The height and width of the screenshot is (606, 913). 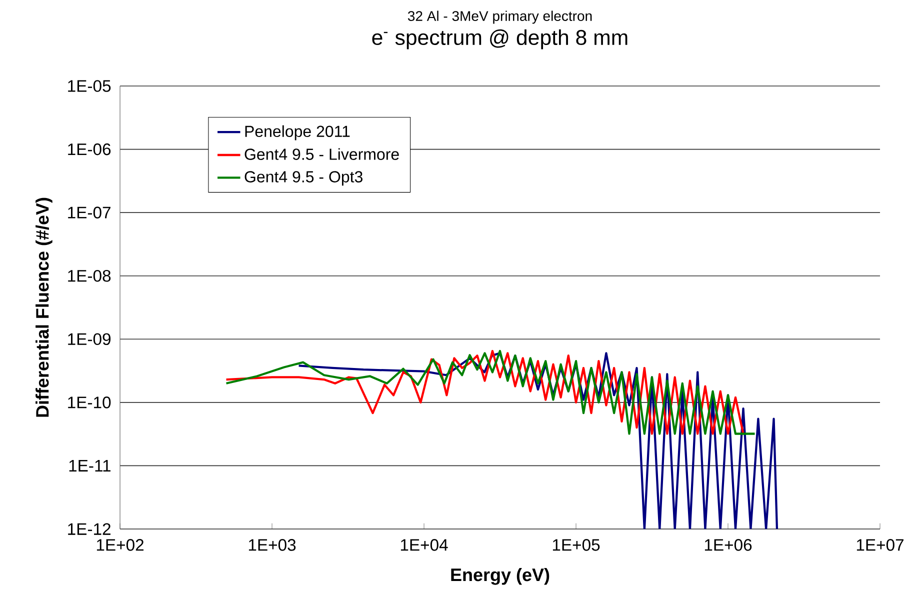 What do you see at coordinates (297, 132) in the screenshot?
I see `legend-label: Penelope 2011` at bounding box center [297, 132].